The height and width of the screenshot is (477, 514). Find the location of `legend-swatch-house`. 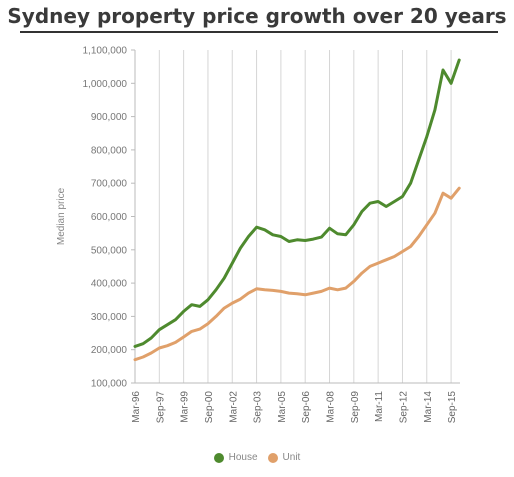

legend-swatch-house is located at coordinates (218, 457).